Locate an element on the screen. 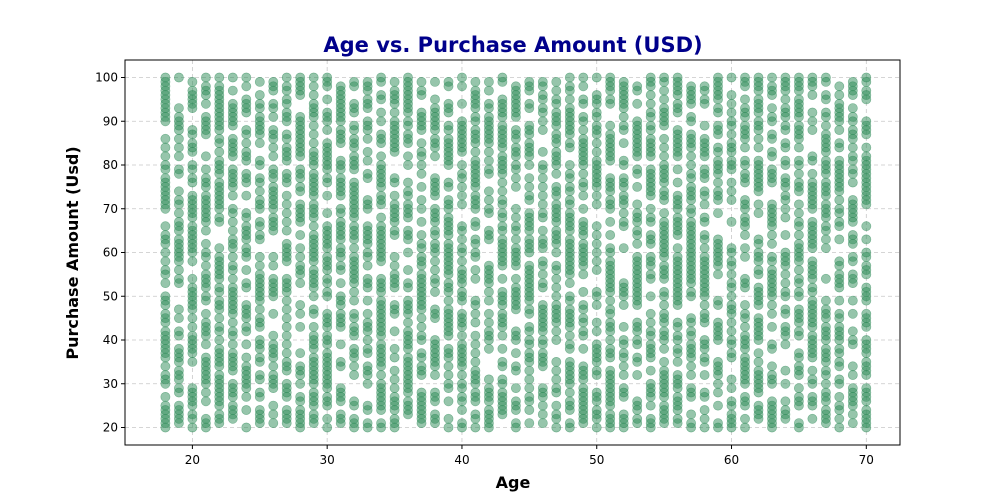  y-tick-label: 20 is located at coordinates (110, 428).